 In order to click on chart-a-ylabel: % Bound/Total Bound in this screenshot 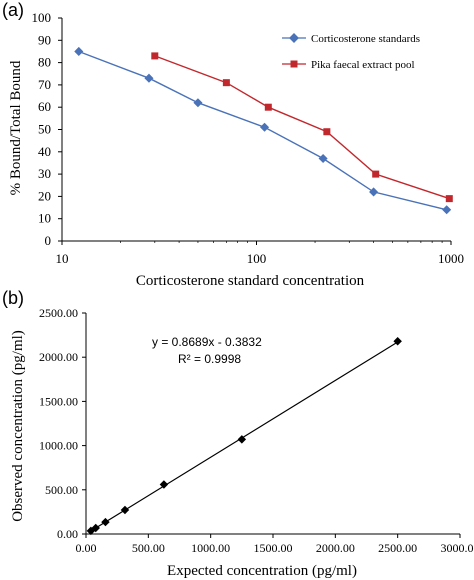, I will do `click(16, 127)`.